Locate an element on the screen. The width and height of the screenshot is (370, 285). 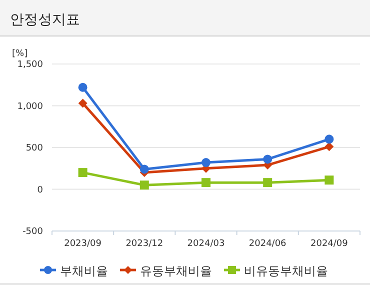
y-tick-label: 1,000 is located at coordinates (30, 107).